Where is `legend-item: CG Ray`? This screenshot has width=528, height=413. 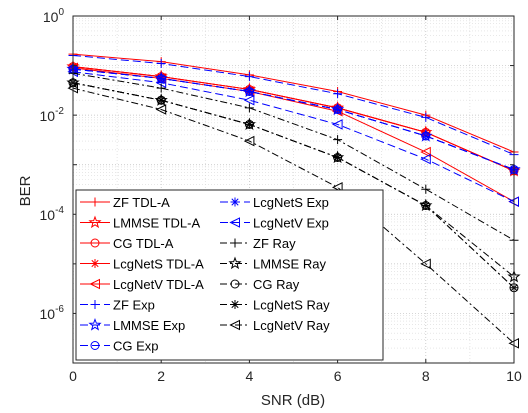 legend-item: CG Ray is located at coordinates (260, 284).